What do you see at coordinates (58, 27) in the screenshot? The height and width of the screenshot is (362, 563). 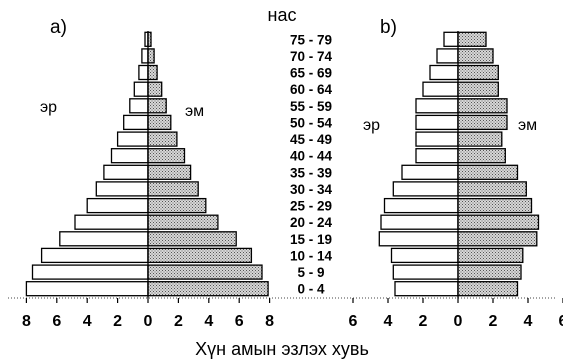 I see `panel-a-label: a)` at bounding box center [58, 27].